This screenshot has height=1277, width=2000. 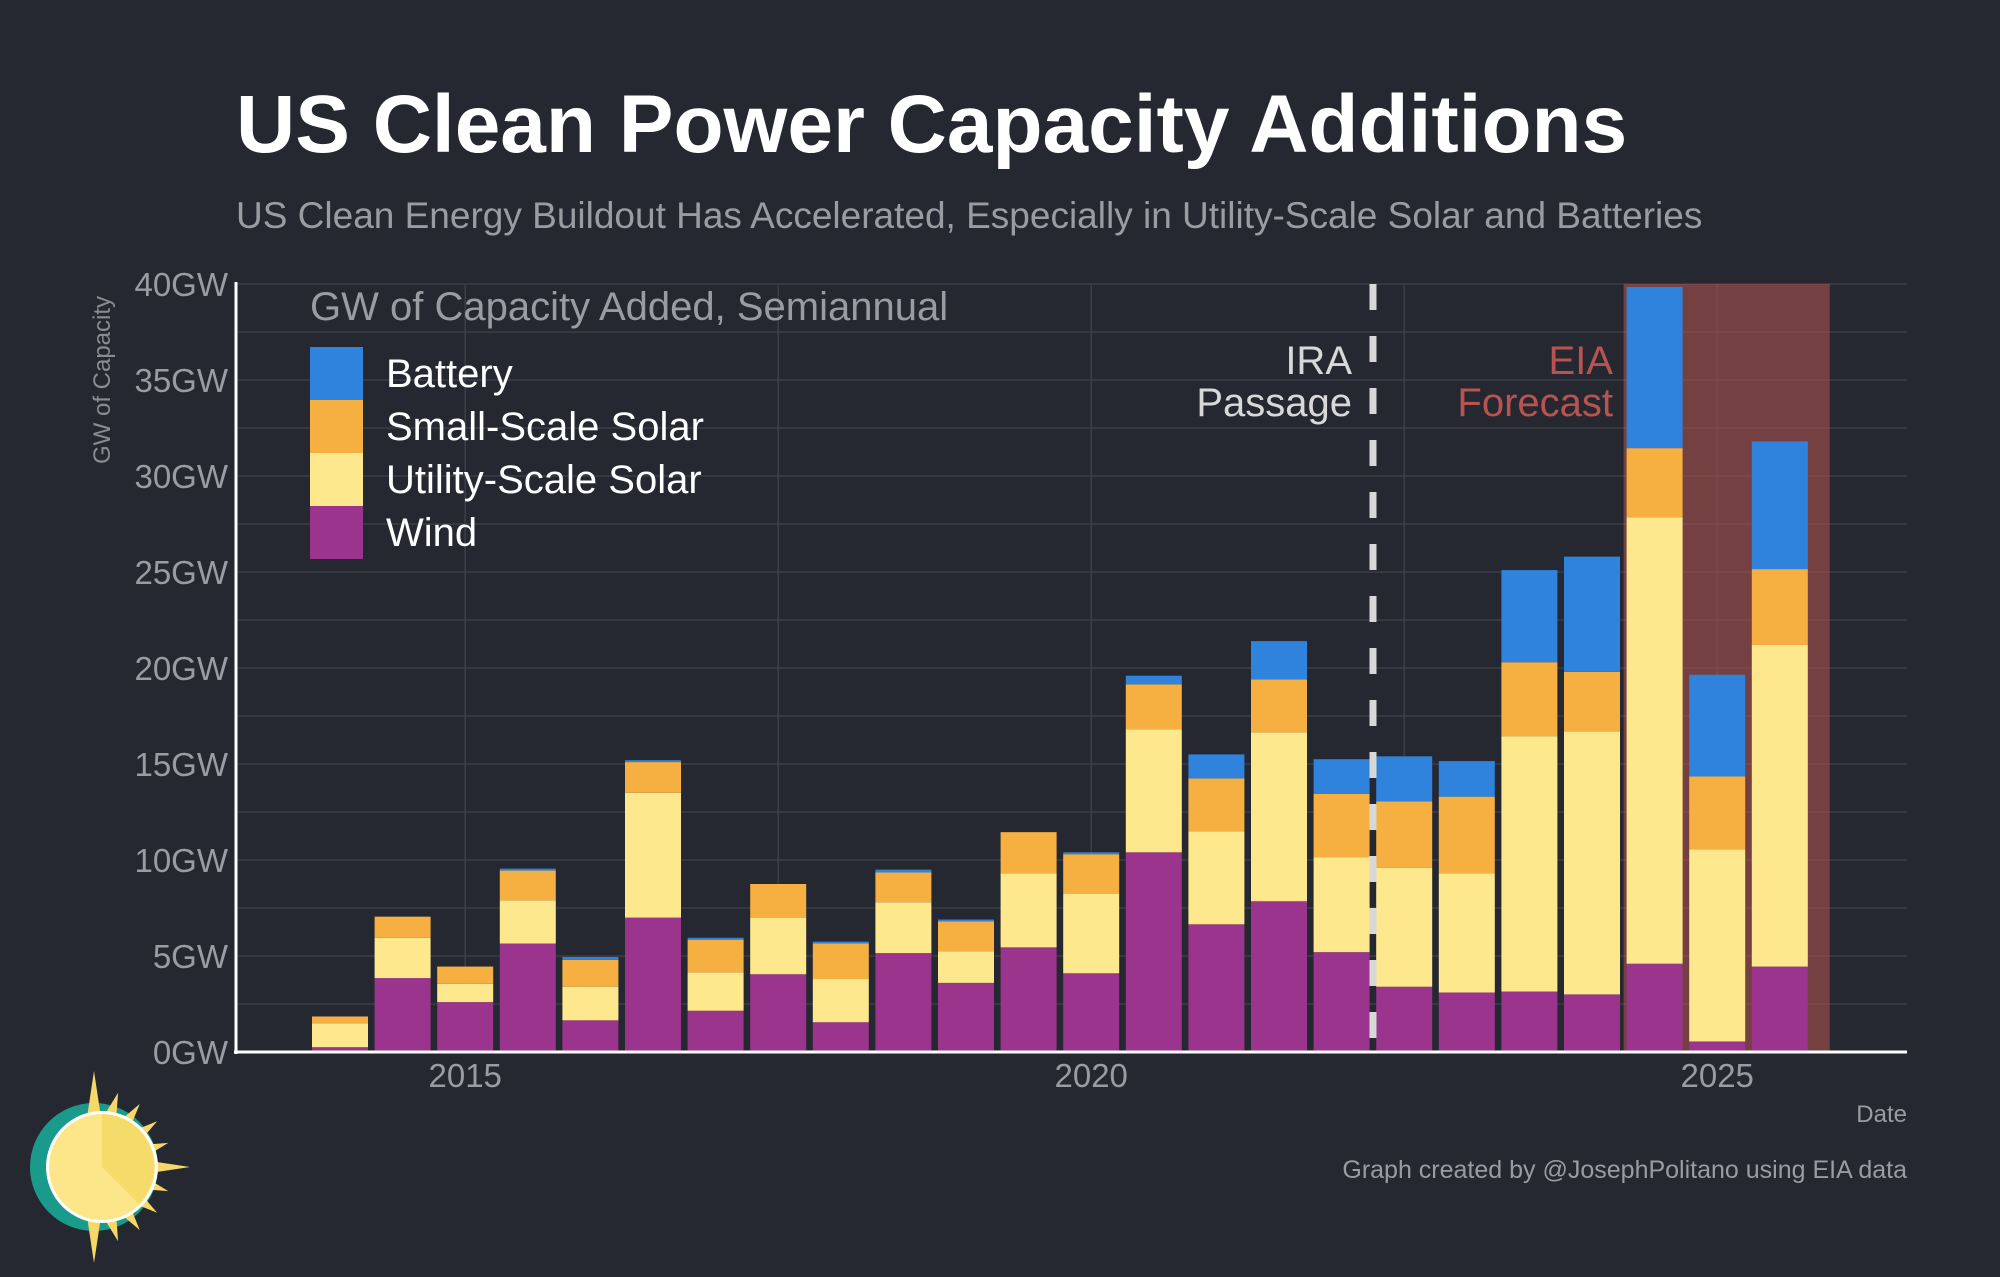 I want to click on bar-2017H2, so click(x=778, y=968).